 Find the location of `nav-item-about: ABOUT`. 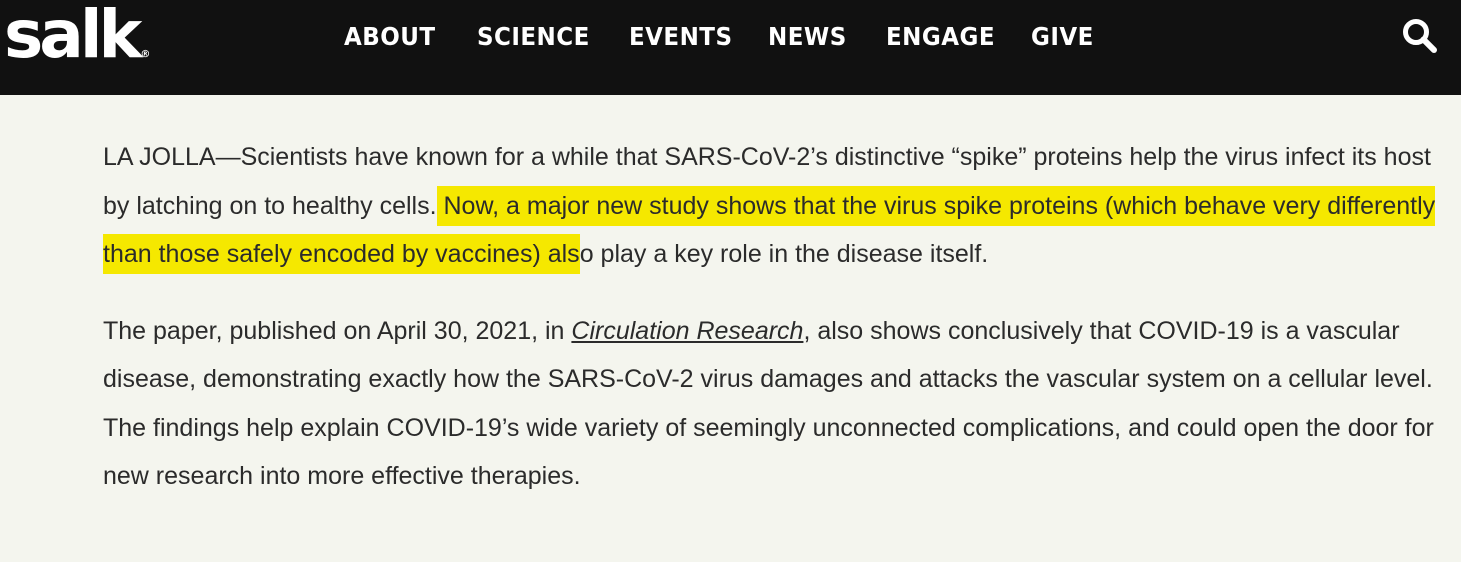

nav-item-about: ABOUT is located at coordinates (390, 36).